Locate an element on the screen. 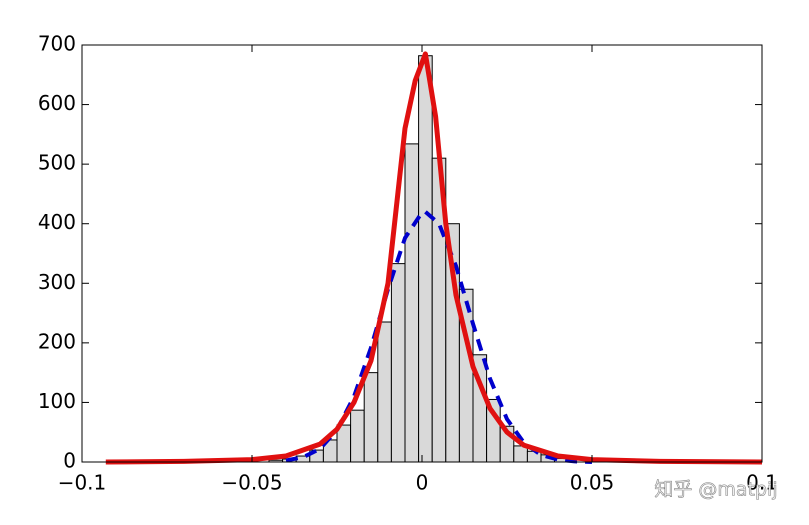  y-tick-label: 200 is located at coordinates (57, 341).